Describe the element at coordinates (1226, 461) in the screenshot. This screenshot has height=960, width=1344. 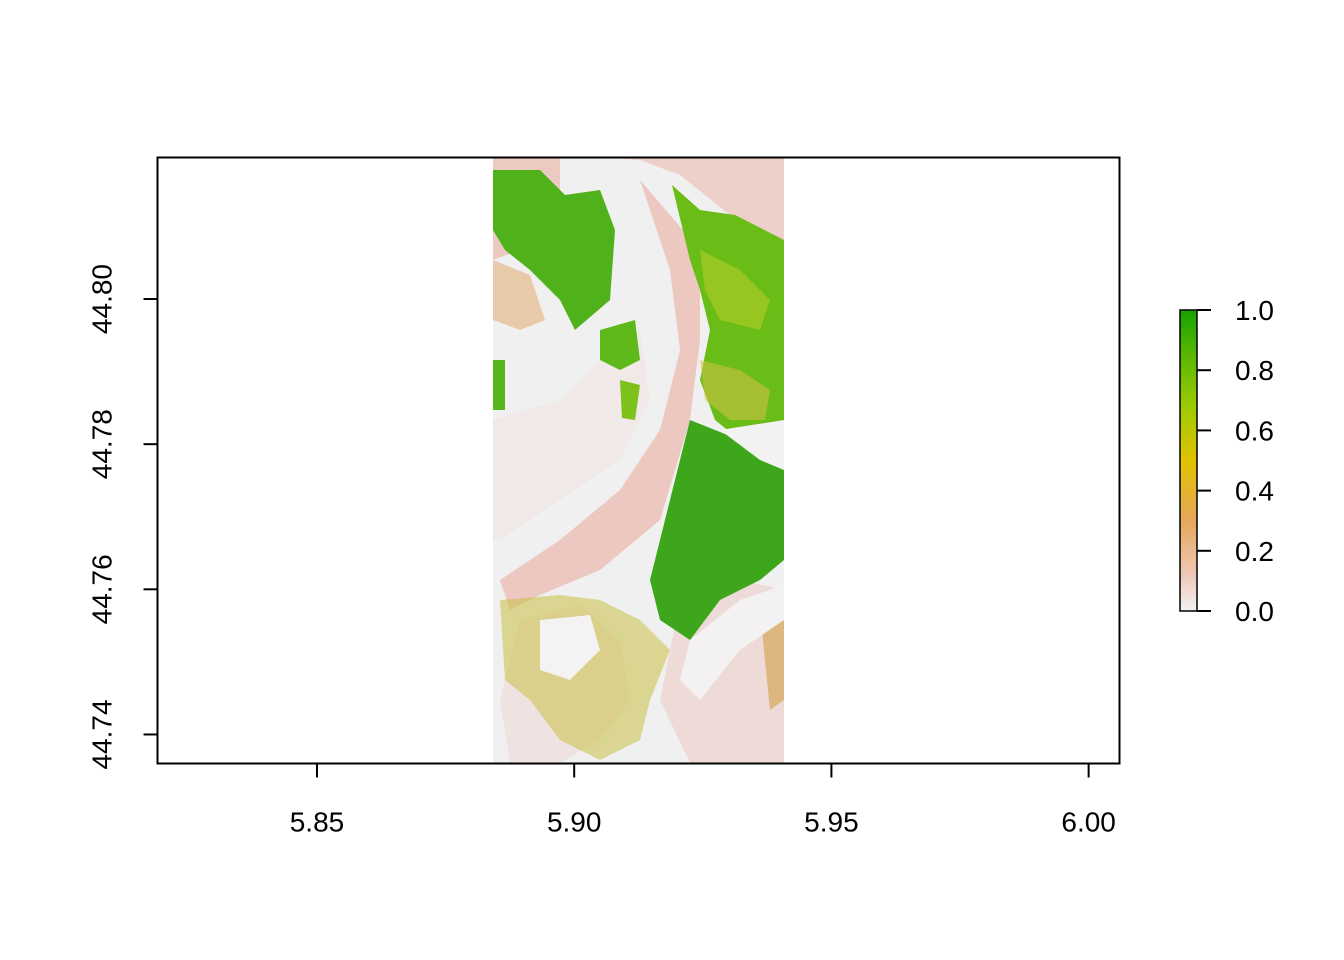
I see `color-legend: 0.0 0.2 0.4 0.6 0.8 1.0` at that location.